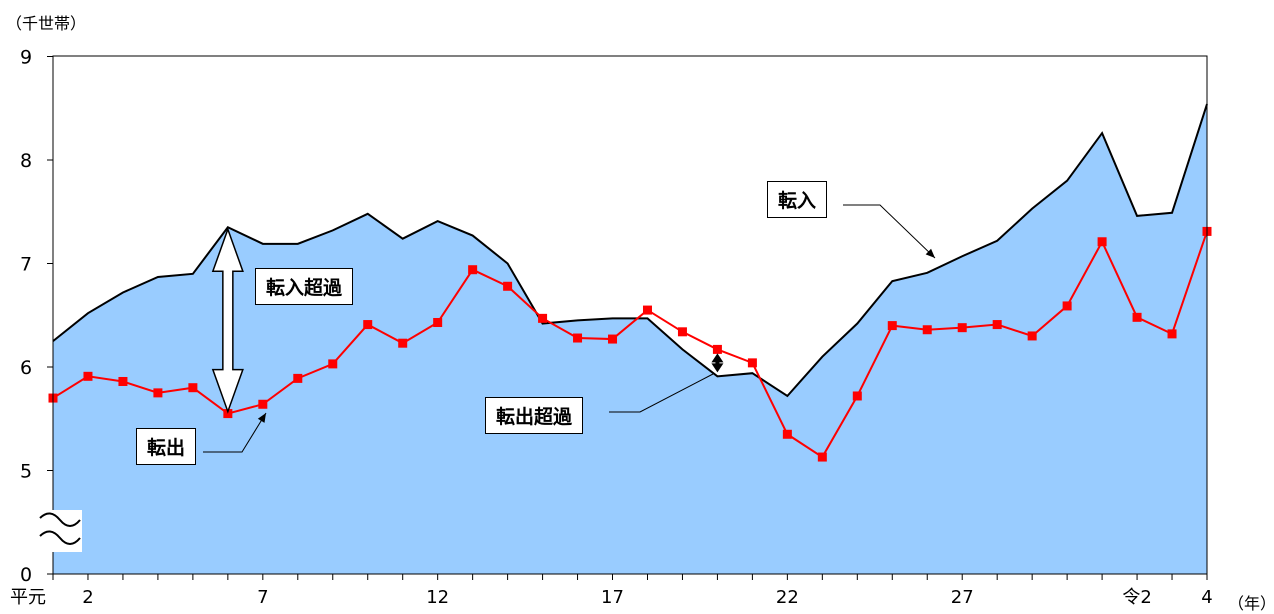 The image size is (1274, 614). I want to click on leader-transfer-in, so click(889, 231).